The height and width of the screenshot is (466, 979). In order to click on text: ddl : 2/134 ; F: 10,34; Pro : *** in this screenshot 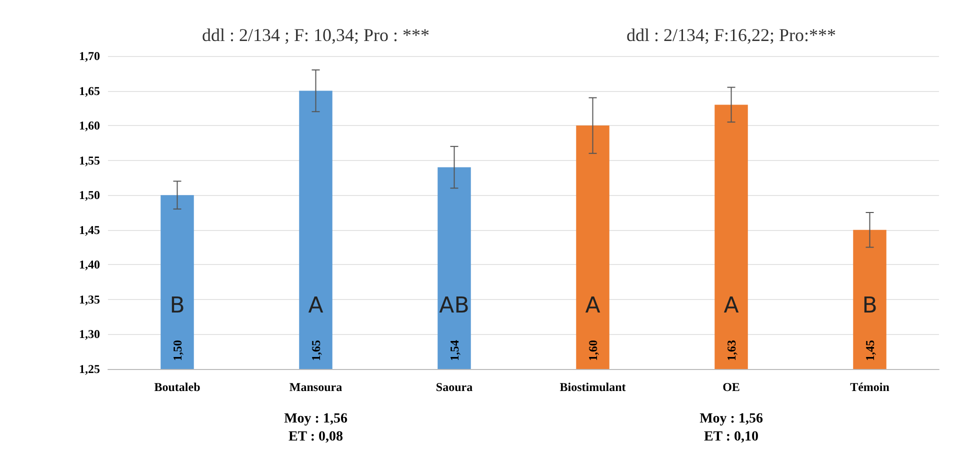, I will do `click(316, 35)`.